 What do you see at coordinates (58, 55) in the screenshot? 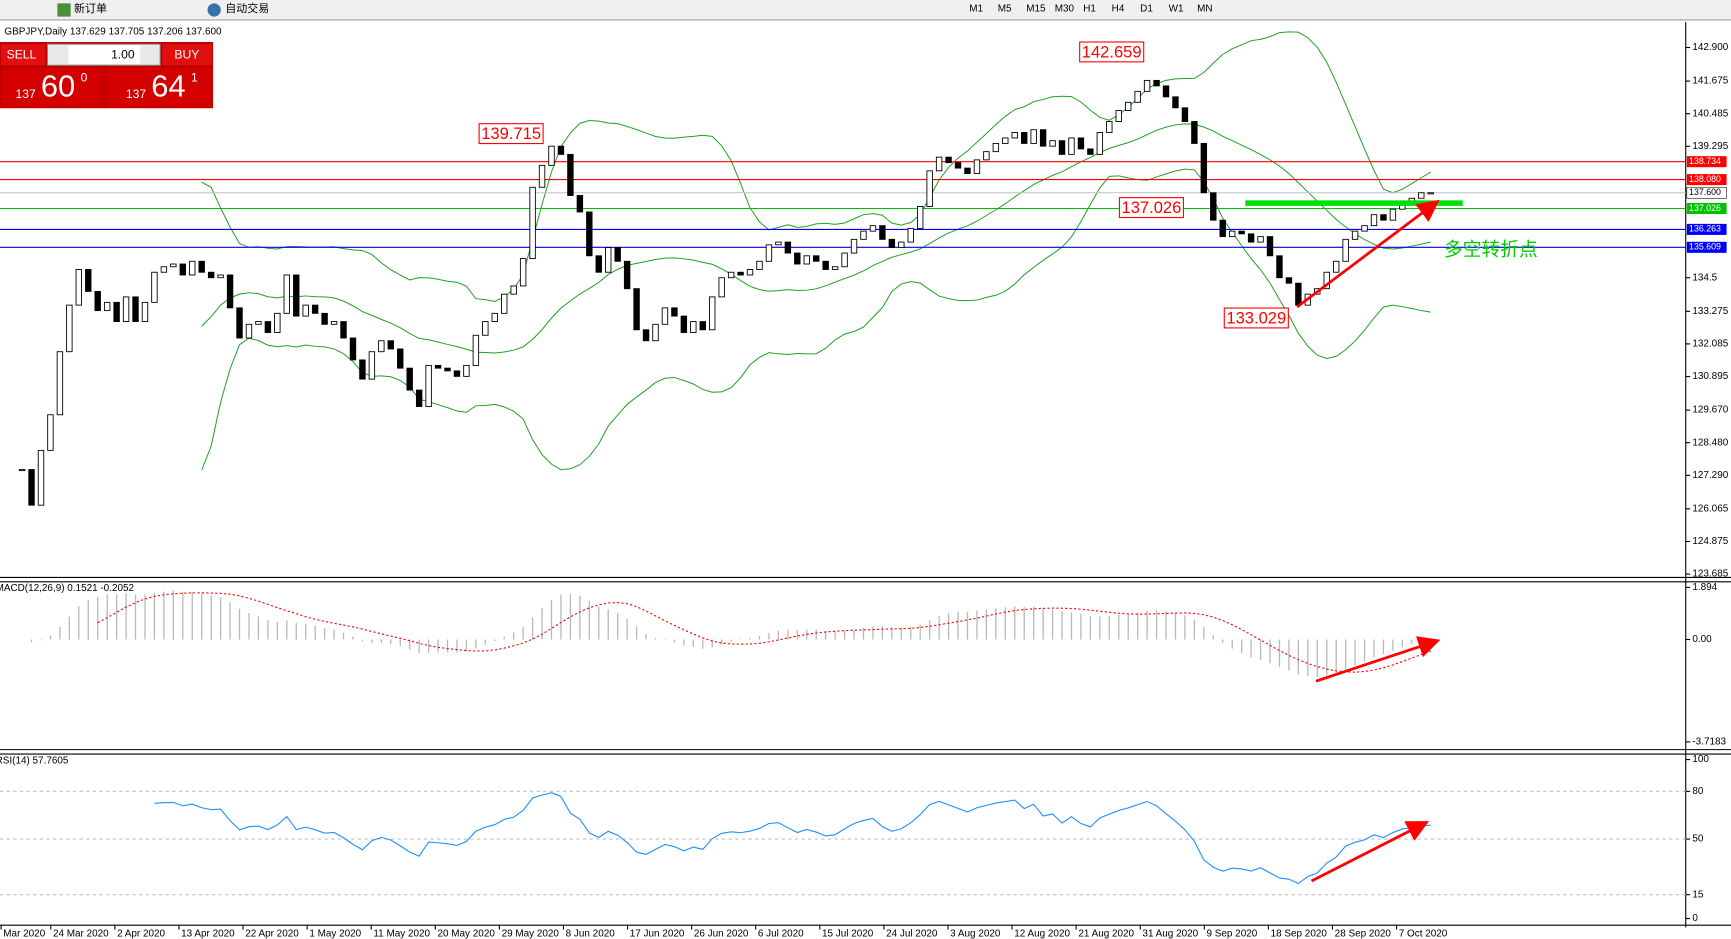
I see `lots-down` at bounding box center [58, 55].